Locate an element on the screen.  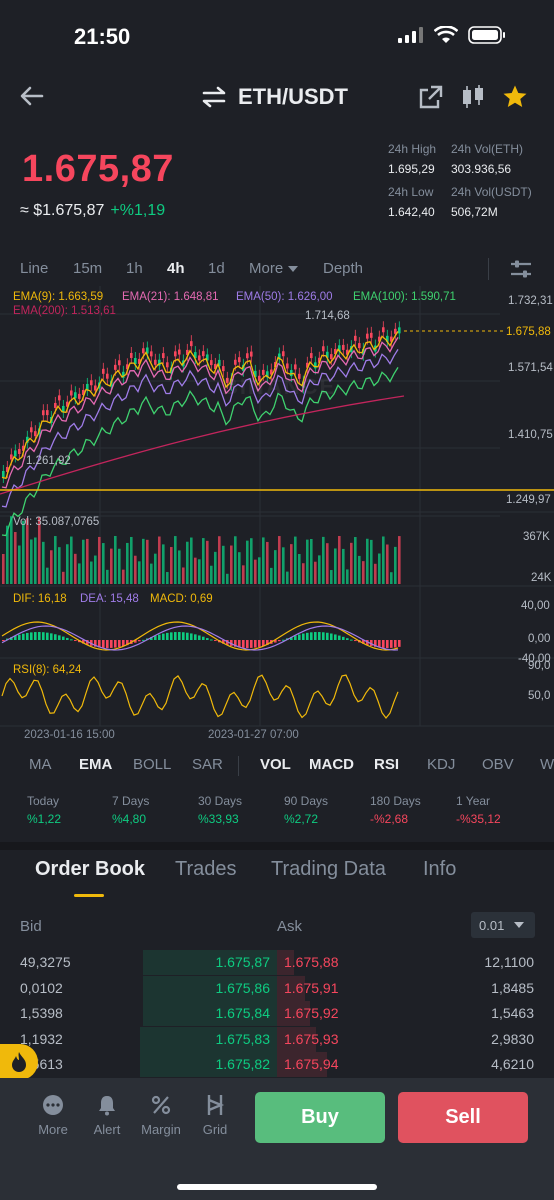
perf-item: 90 Days %2,72 is located at coordinates (306, 810).